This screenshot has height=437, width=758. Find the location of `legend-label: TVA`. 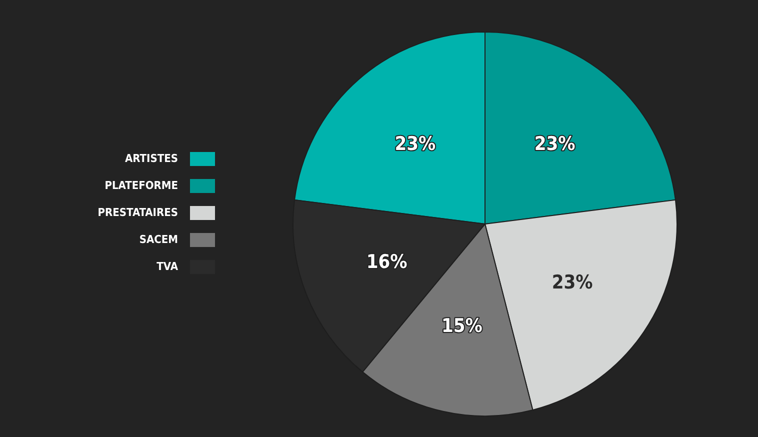

legend-label: TVA is located at coordinates (167, 267).